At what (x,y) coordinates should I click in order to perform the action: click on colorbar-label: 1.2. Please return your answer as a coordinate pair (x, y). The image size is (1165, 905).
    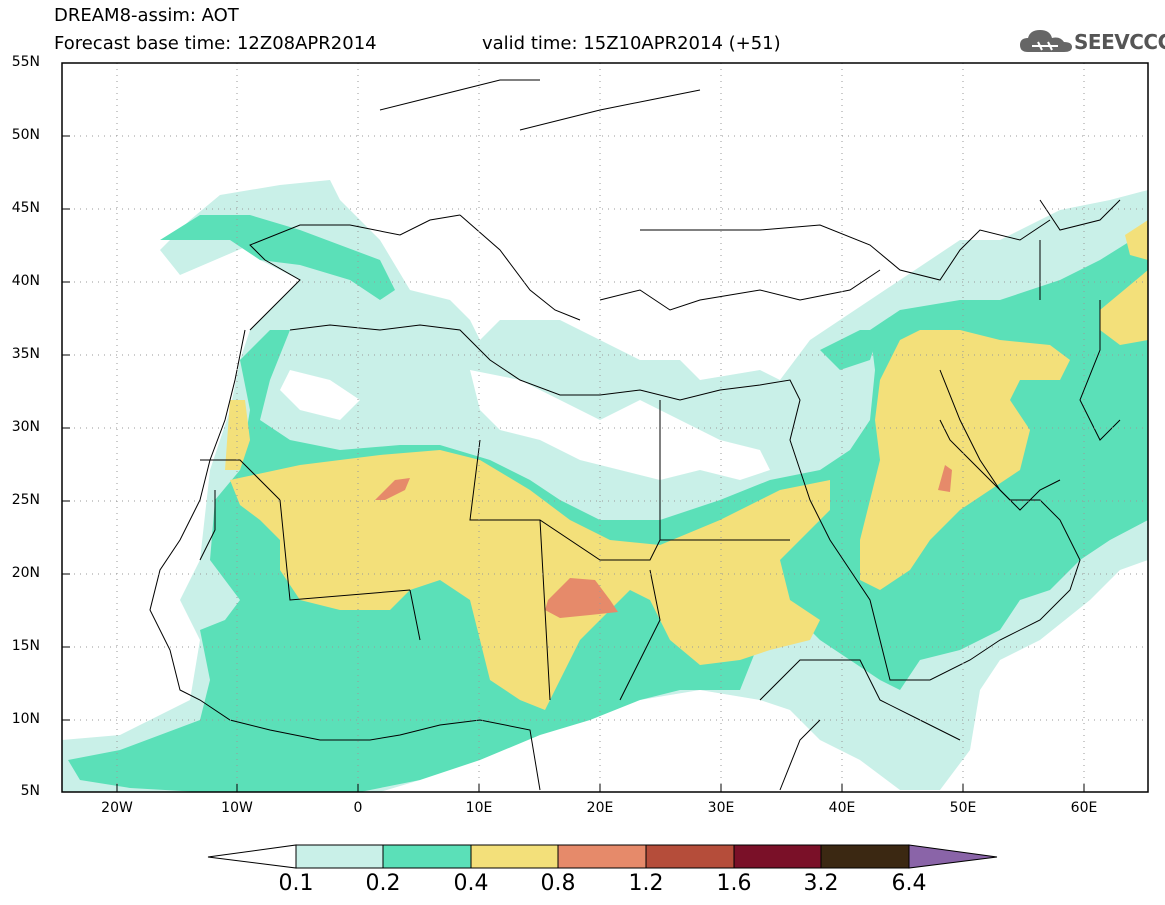
    Looking at the image, I should click on (646, 883).